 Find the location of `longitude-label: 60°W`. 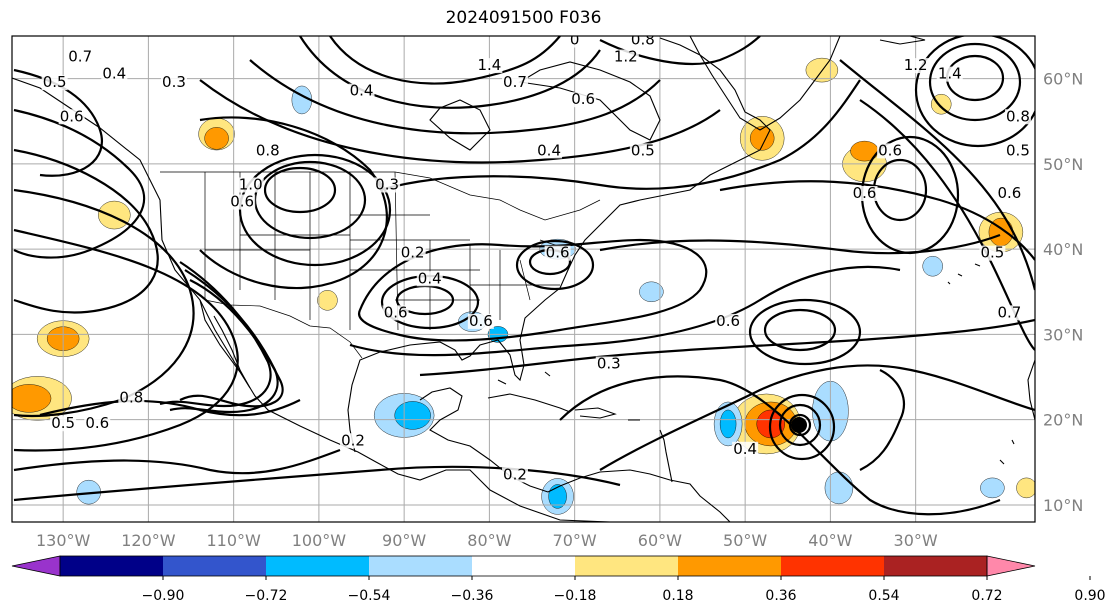

longitude-label: 60°W is located at coordinates (660, 540).